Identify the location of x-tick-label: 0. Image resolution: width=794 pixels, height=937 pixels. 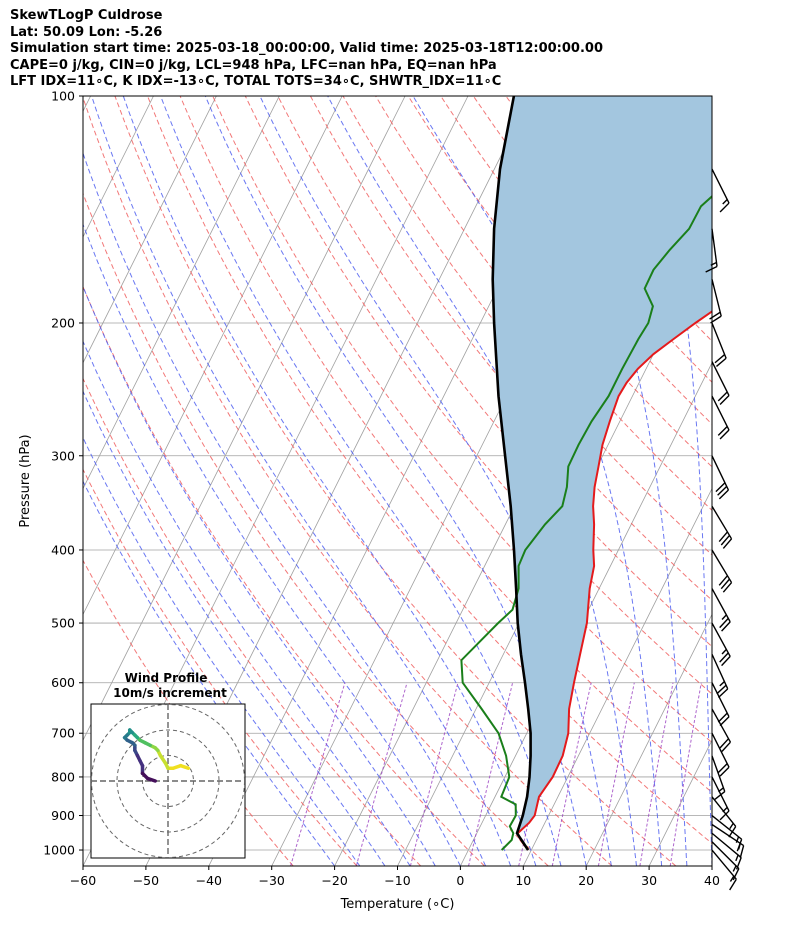
(460, 880).